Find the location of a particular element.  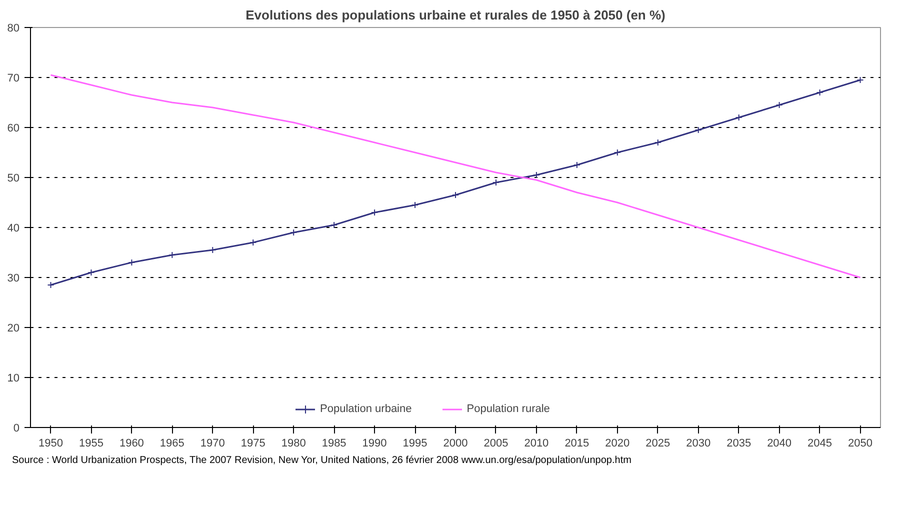

x-tick-label: 1965 is located at coordinates (172, 444).